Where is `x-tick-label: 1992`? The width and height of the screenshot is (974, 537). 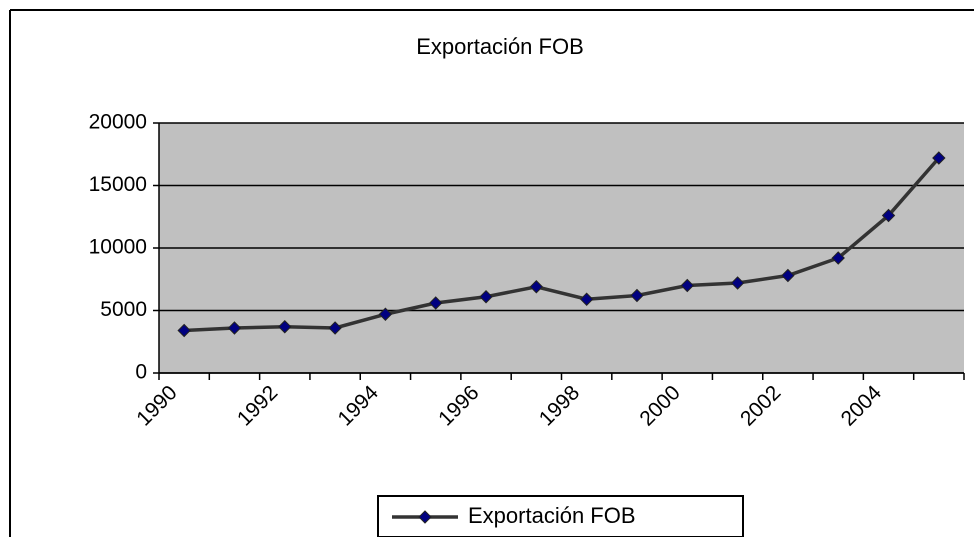
x-tick-label: 1992 is located at coordinates (257, 405).